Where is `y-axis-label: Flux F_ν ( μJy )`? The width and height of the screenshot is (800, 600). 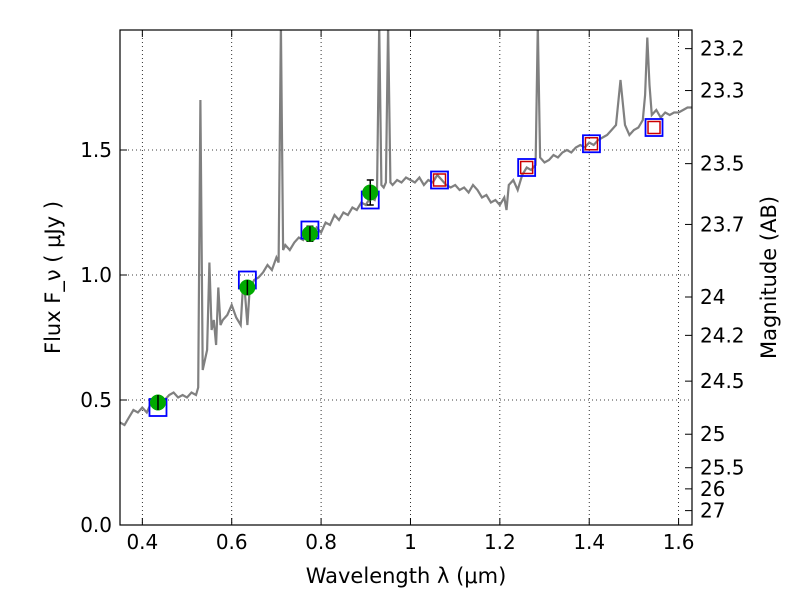
y-axis-label: Flux F_ν ( μJy ) is located at coordinates (53, 277).